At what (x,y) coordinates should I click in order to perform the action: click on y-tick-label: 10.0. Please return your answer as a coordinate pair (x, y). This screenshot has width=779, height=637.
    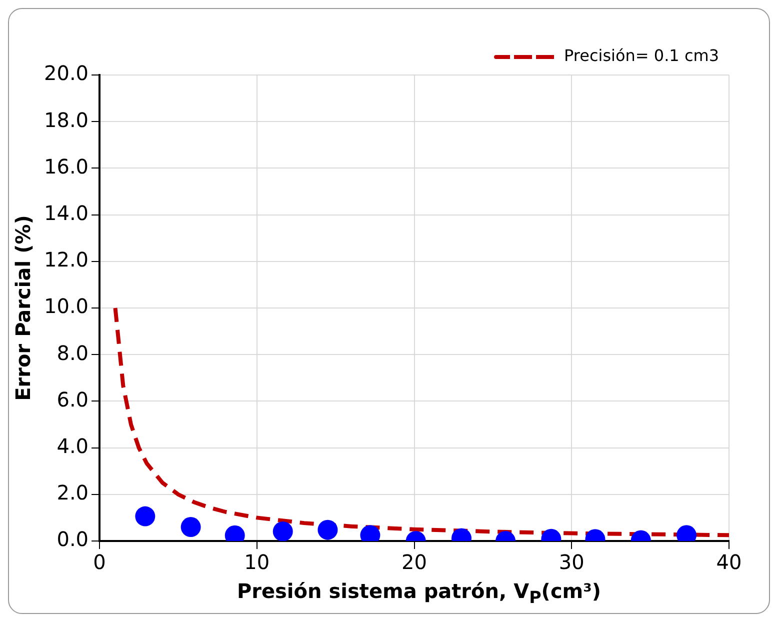
    Looking at the image, I should click on (66, 306).